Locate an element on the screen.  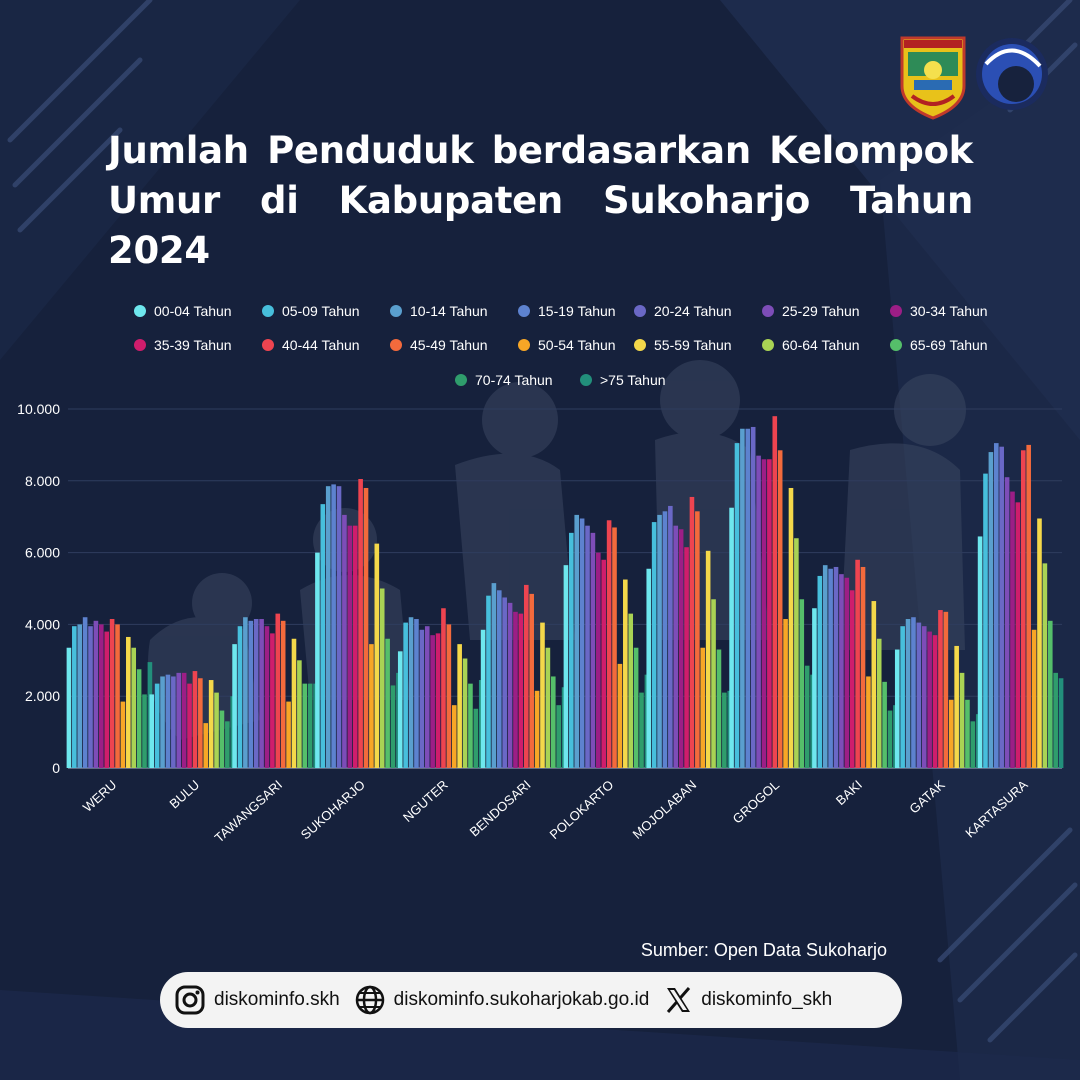
logos is located at coordinates (975, 78).